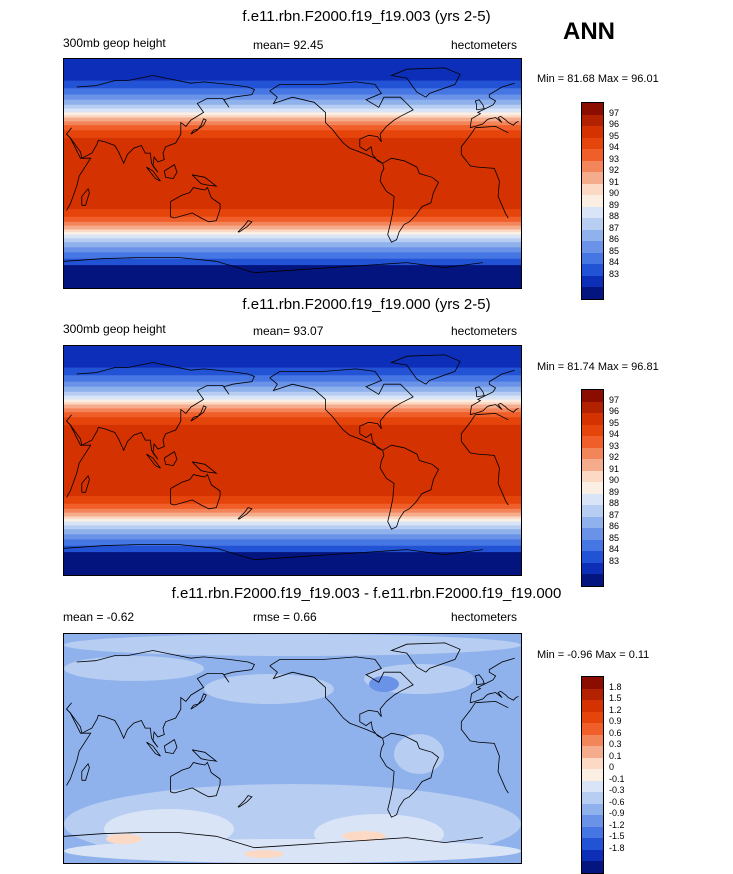  I want to click on colorbar-label: 93, so click(614, 158).